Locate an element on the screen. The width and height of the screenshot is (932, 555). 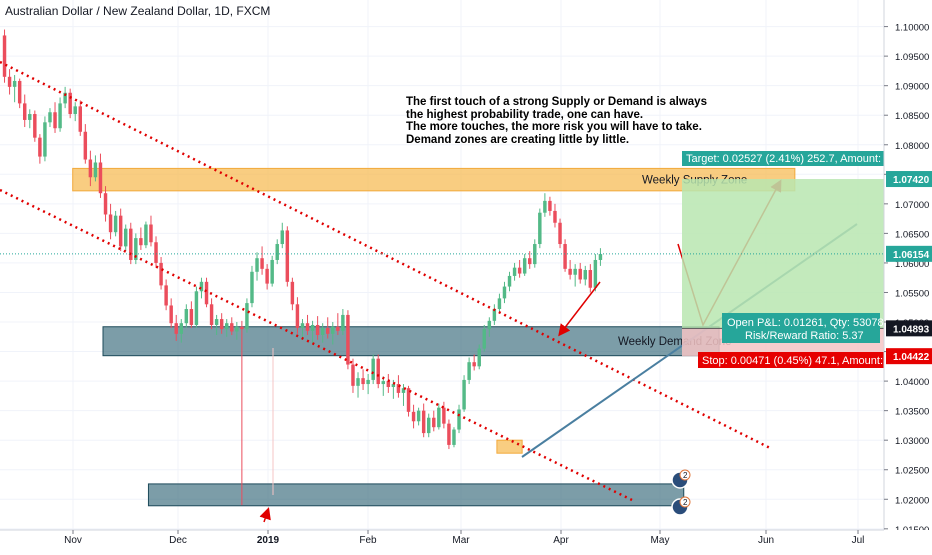
time-tick-label: May is located at coordinates (660, 540).